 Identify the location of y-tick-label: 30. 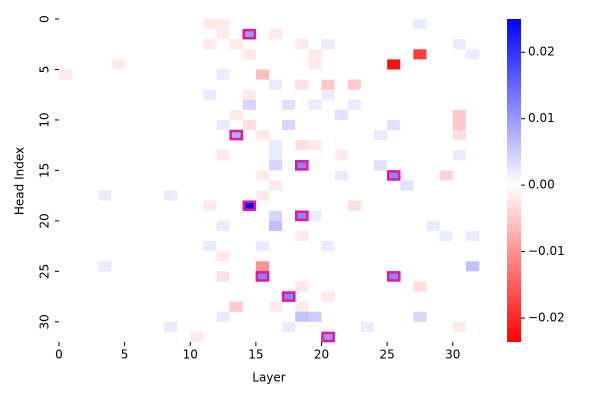
(45, 321).